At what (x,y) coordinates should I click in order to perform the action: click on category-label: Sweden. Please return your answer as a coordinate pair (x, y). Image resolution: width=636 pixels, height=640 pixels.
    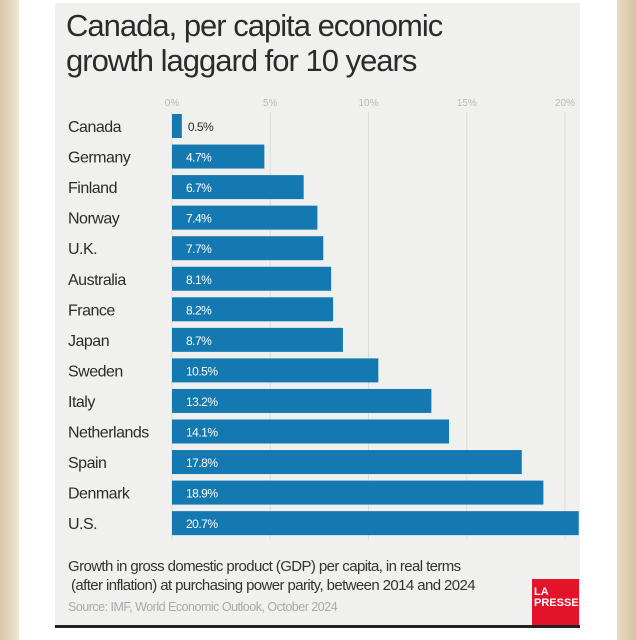
    Looking at the image, I should click on (95, 371).